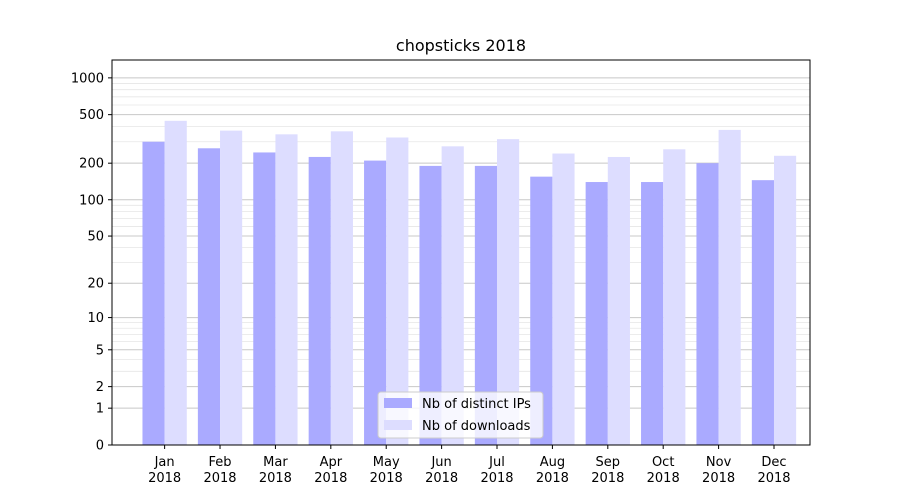 The image size is (900, 500). I want to click on legend-label-downloads: Nb of downloads, so click(476, 426).